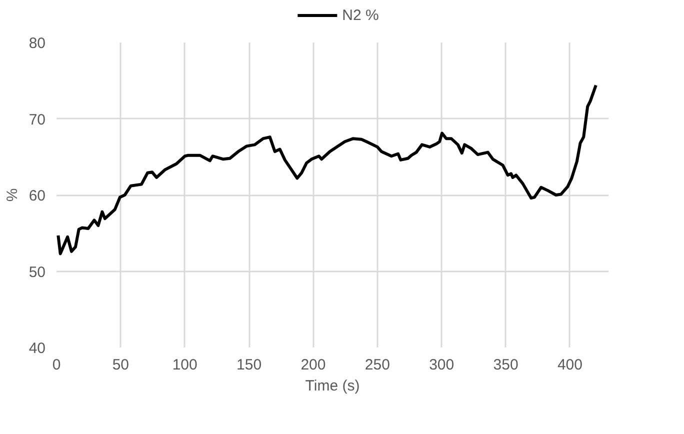 The height and width of the screenshot is (434, 684). What do you see at coordinates (56, 365) in the screenshot?
I see `x-tick-label: 0` at bounding box center [56, 365].